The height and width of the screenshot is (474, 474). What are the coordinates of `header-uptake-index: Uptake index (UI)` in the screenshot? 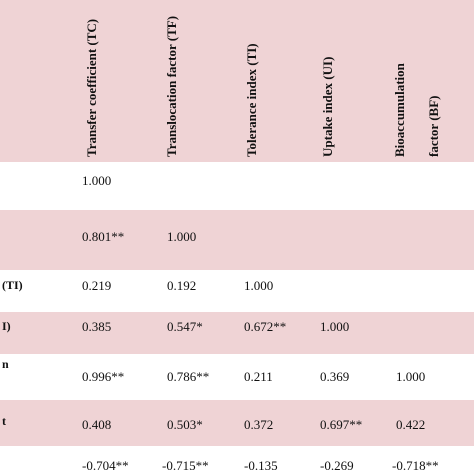 It's located at (327, 106).